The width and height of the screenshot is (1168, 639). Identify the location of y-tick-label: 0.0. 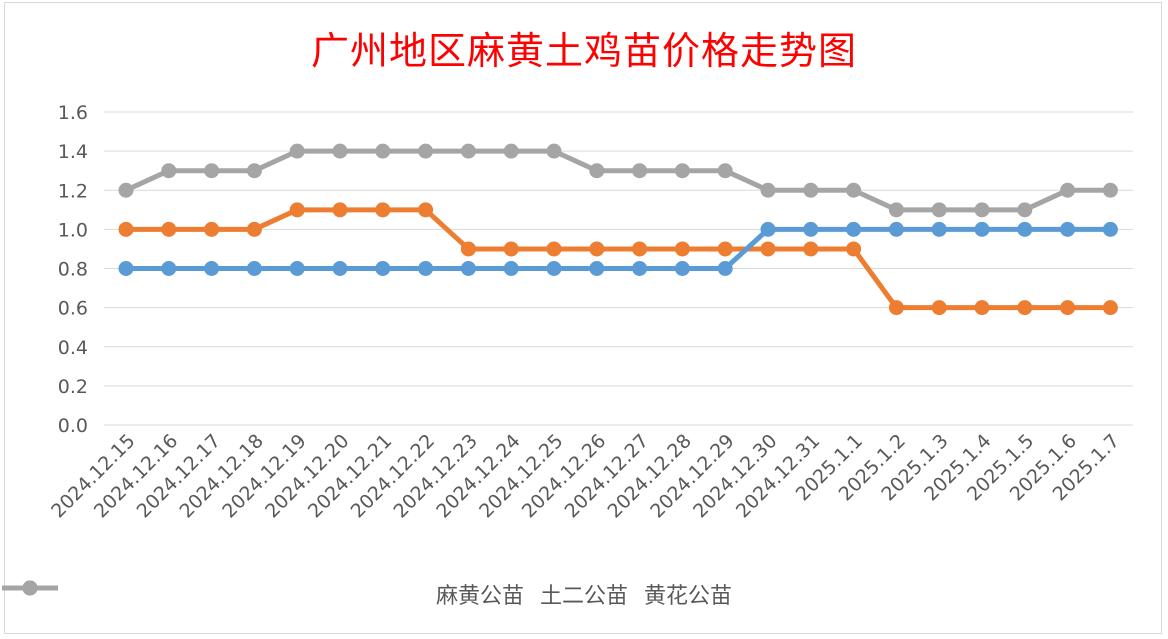
(73, 426).